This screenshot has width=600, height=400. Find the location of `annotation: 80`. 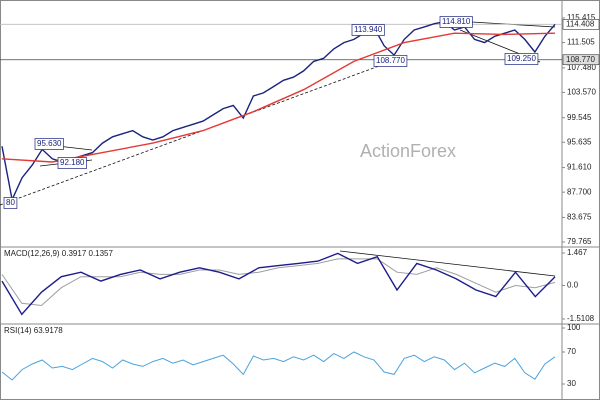

annotation: 80 is located at coordinates (10, 202).